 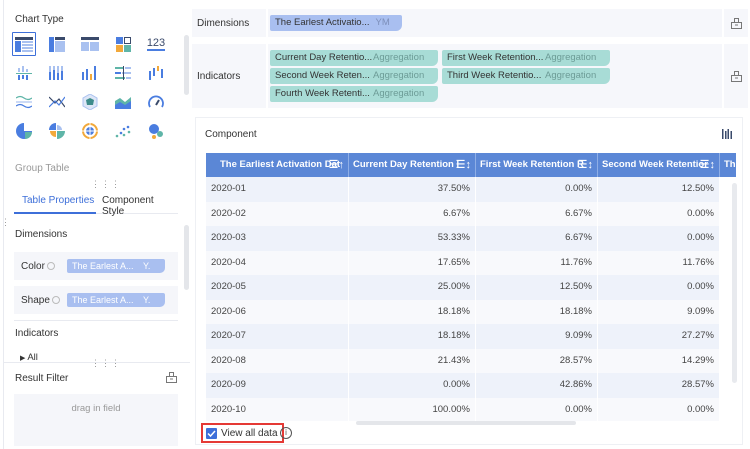 I want to click on chart-type-cross-table, so click(x=57, y=44).